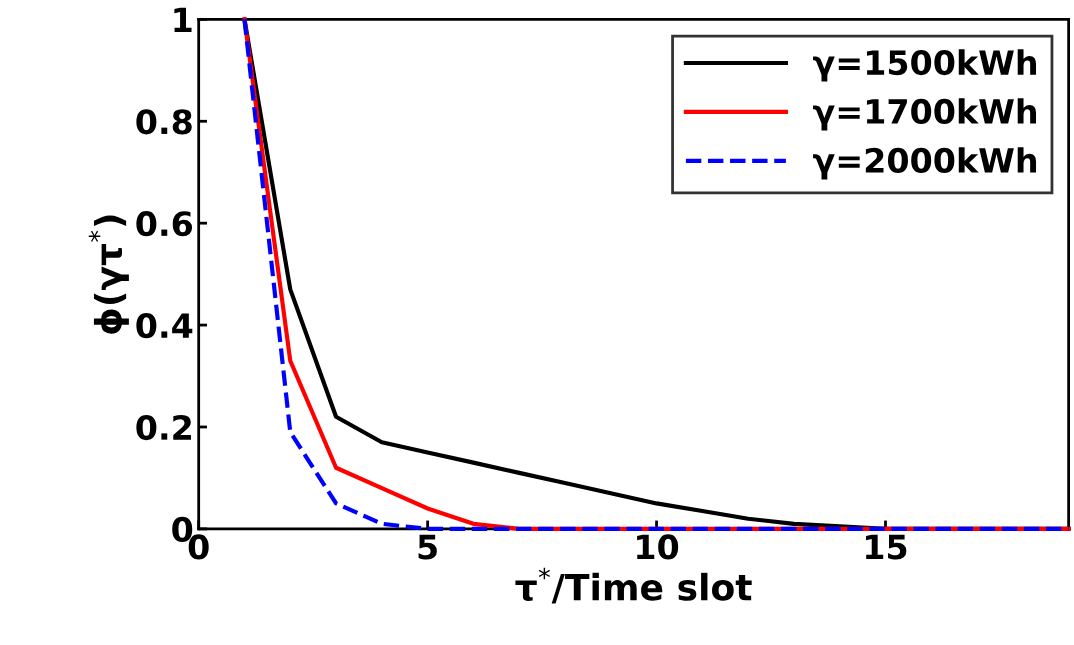 The image size is (1074, 645). Describe the element at coordinates (108, 274) in the screenshot. I see `y-axis-title: ϕ(γτ$^{*}$)` at that location.